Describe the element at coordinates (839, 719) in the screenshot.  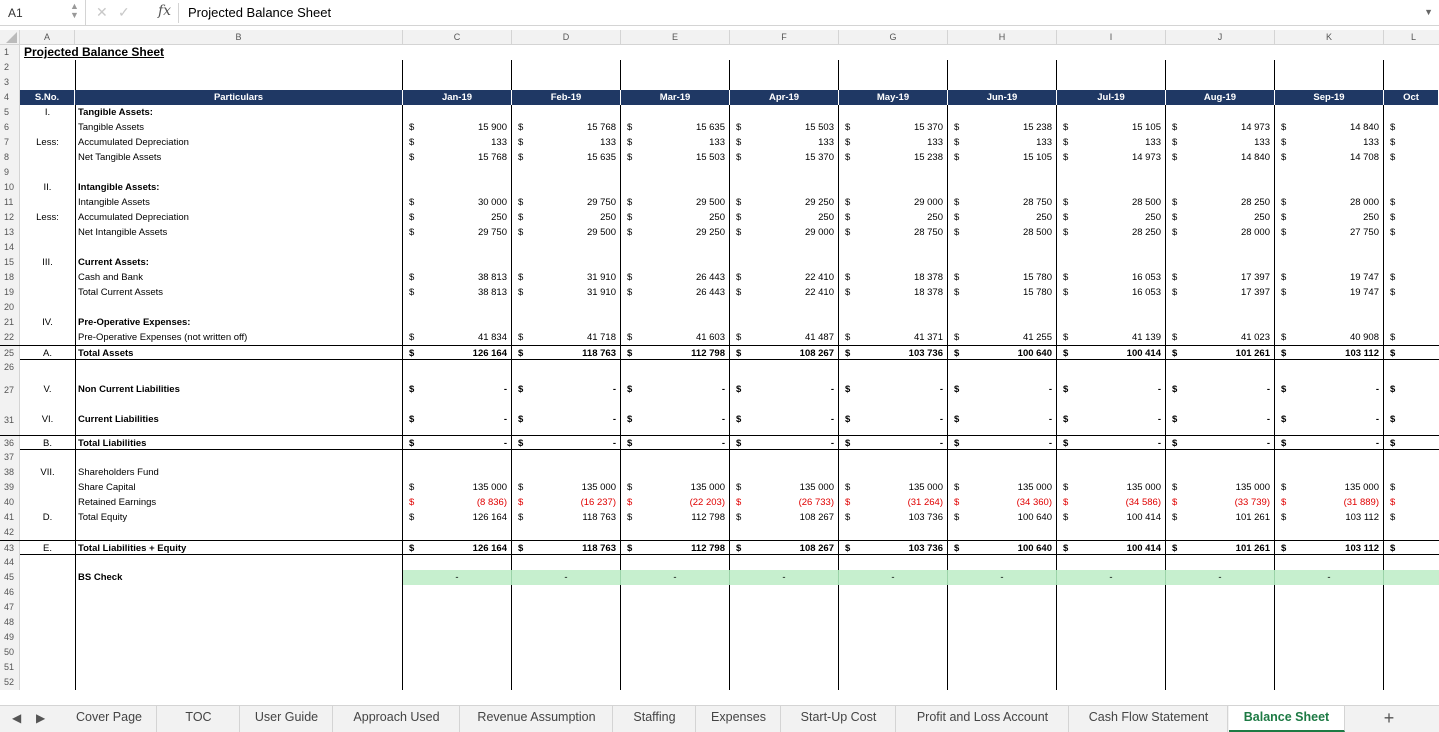
I see `sheet-tab: Start-Up Cost` at that location.